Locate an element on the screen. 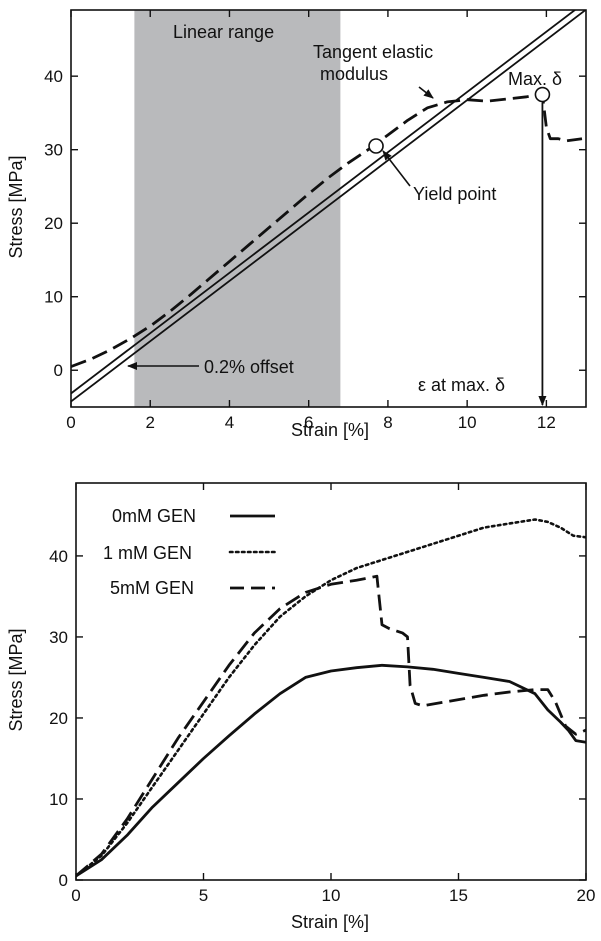 Image resolution: width=601 pixels, height=941 pixels. x-tick-label: 15 is located at coordinates (458, 895).